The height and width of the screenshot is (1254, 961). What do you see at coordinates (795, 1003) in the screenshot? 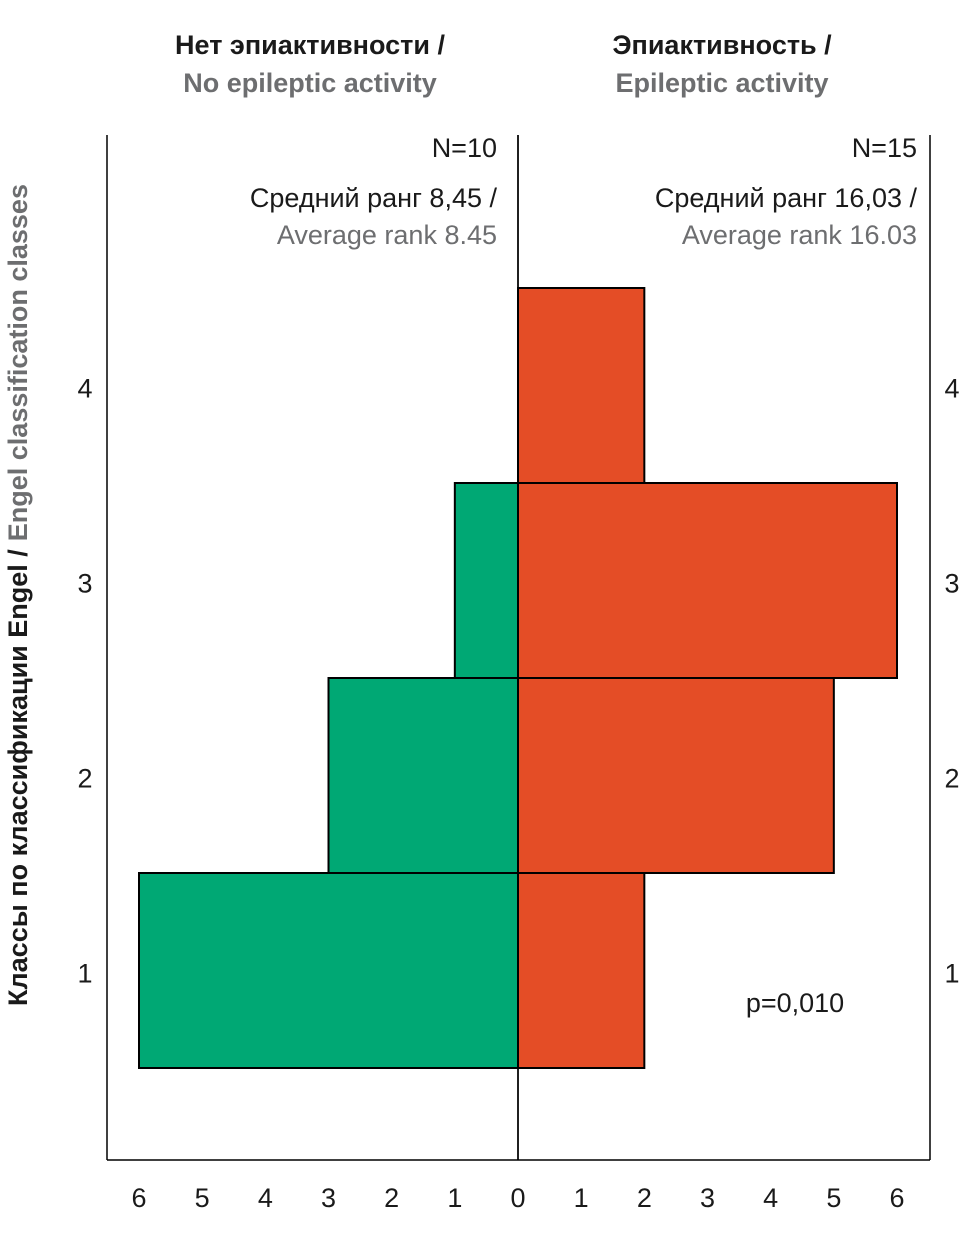
I see `p-value: p=0,010` at bounding box center [795, 1003].